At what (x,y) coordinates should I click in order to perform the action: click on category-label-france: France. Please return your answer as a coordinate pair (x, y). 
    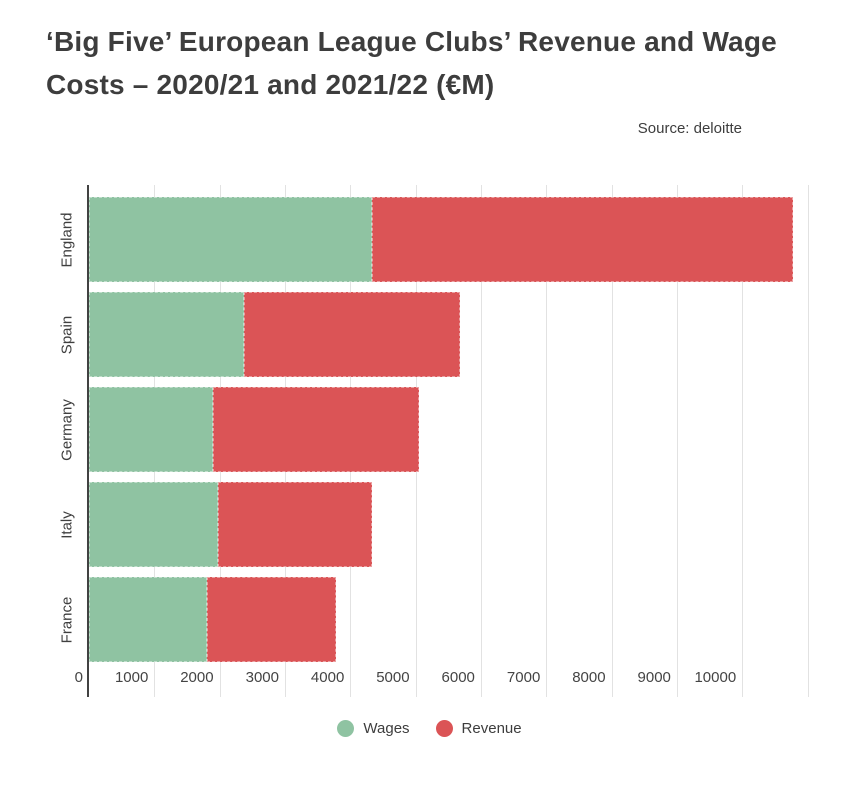
    Looking at the image, I should click on (67, 619).